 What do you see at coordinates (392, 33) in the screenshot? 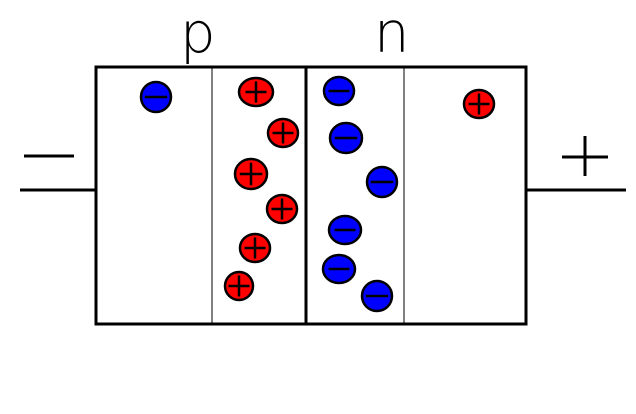
I see `n-region-label: n` at bounding box center [392, 33].